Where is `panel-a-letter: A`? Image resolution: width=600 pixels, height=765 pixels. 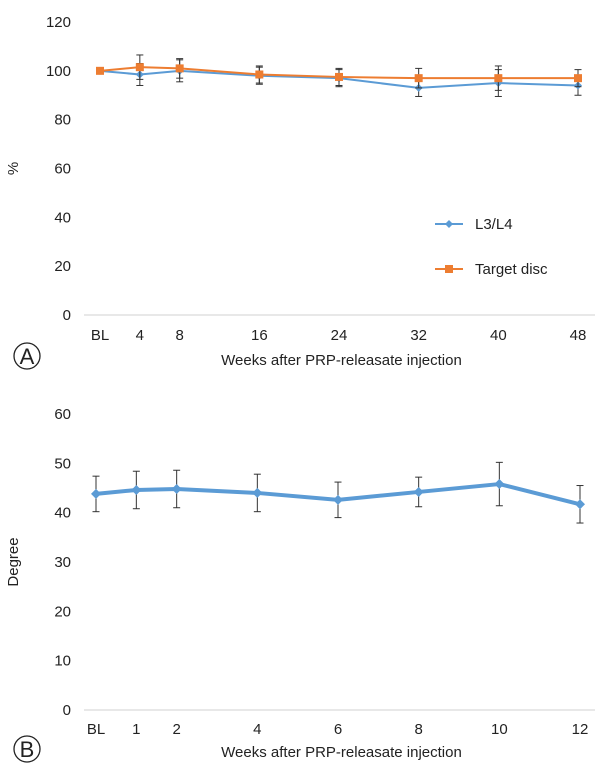 panel-a-letter: A is located at coordinates (27, 356).